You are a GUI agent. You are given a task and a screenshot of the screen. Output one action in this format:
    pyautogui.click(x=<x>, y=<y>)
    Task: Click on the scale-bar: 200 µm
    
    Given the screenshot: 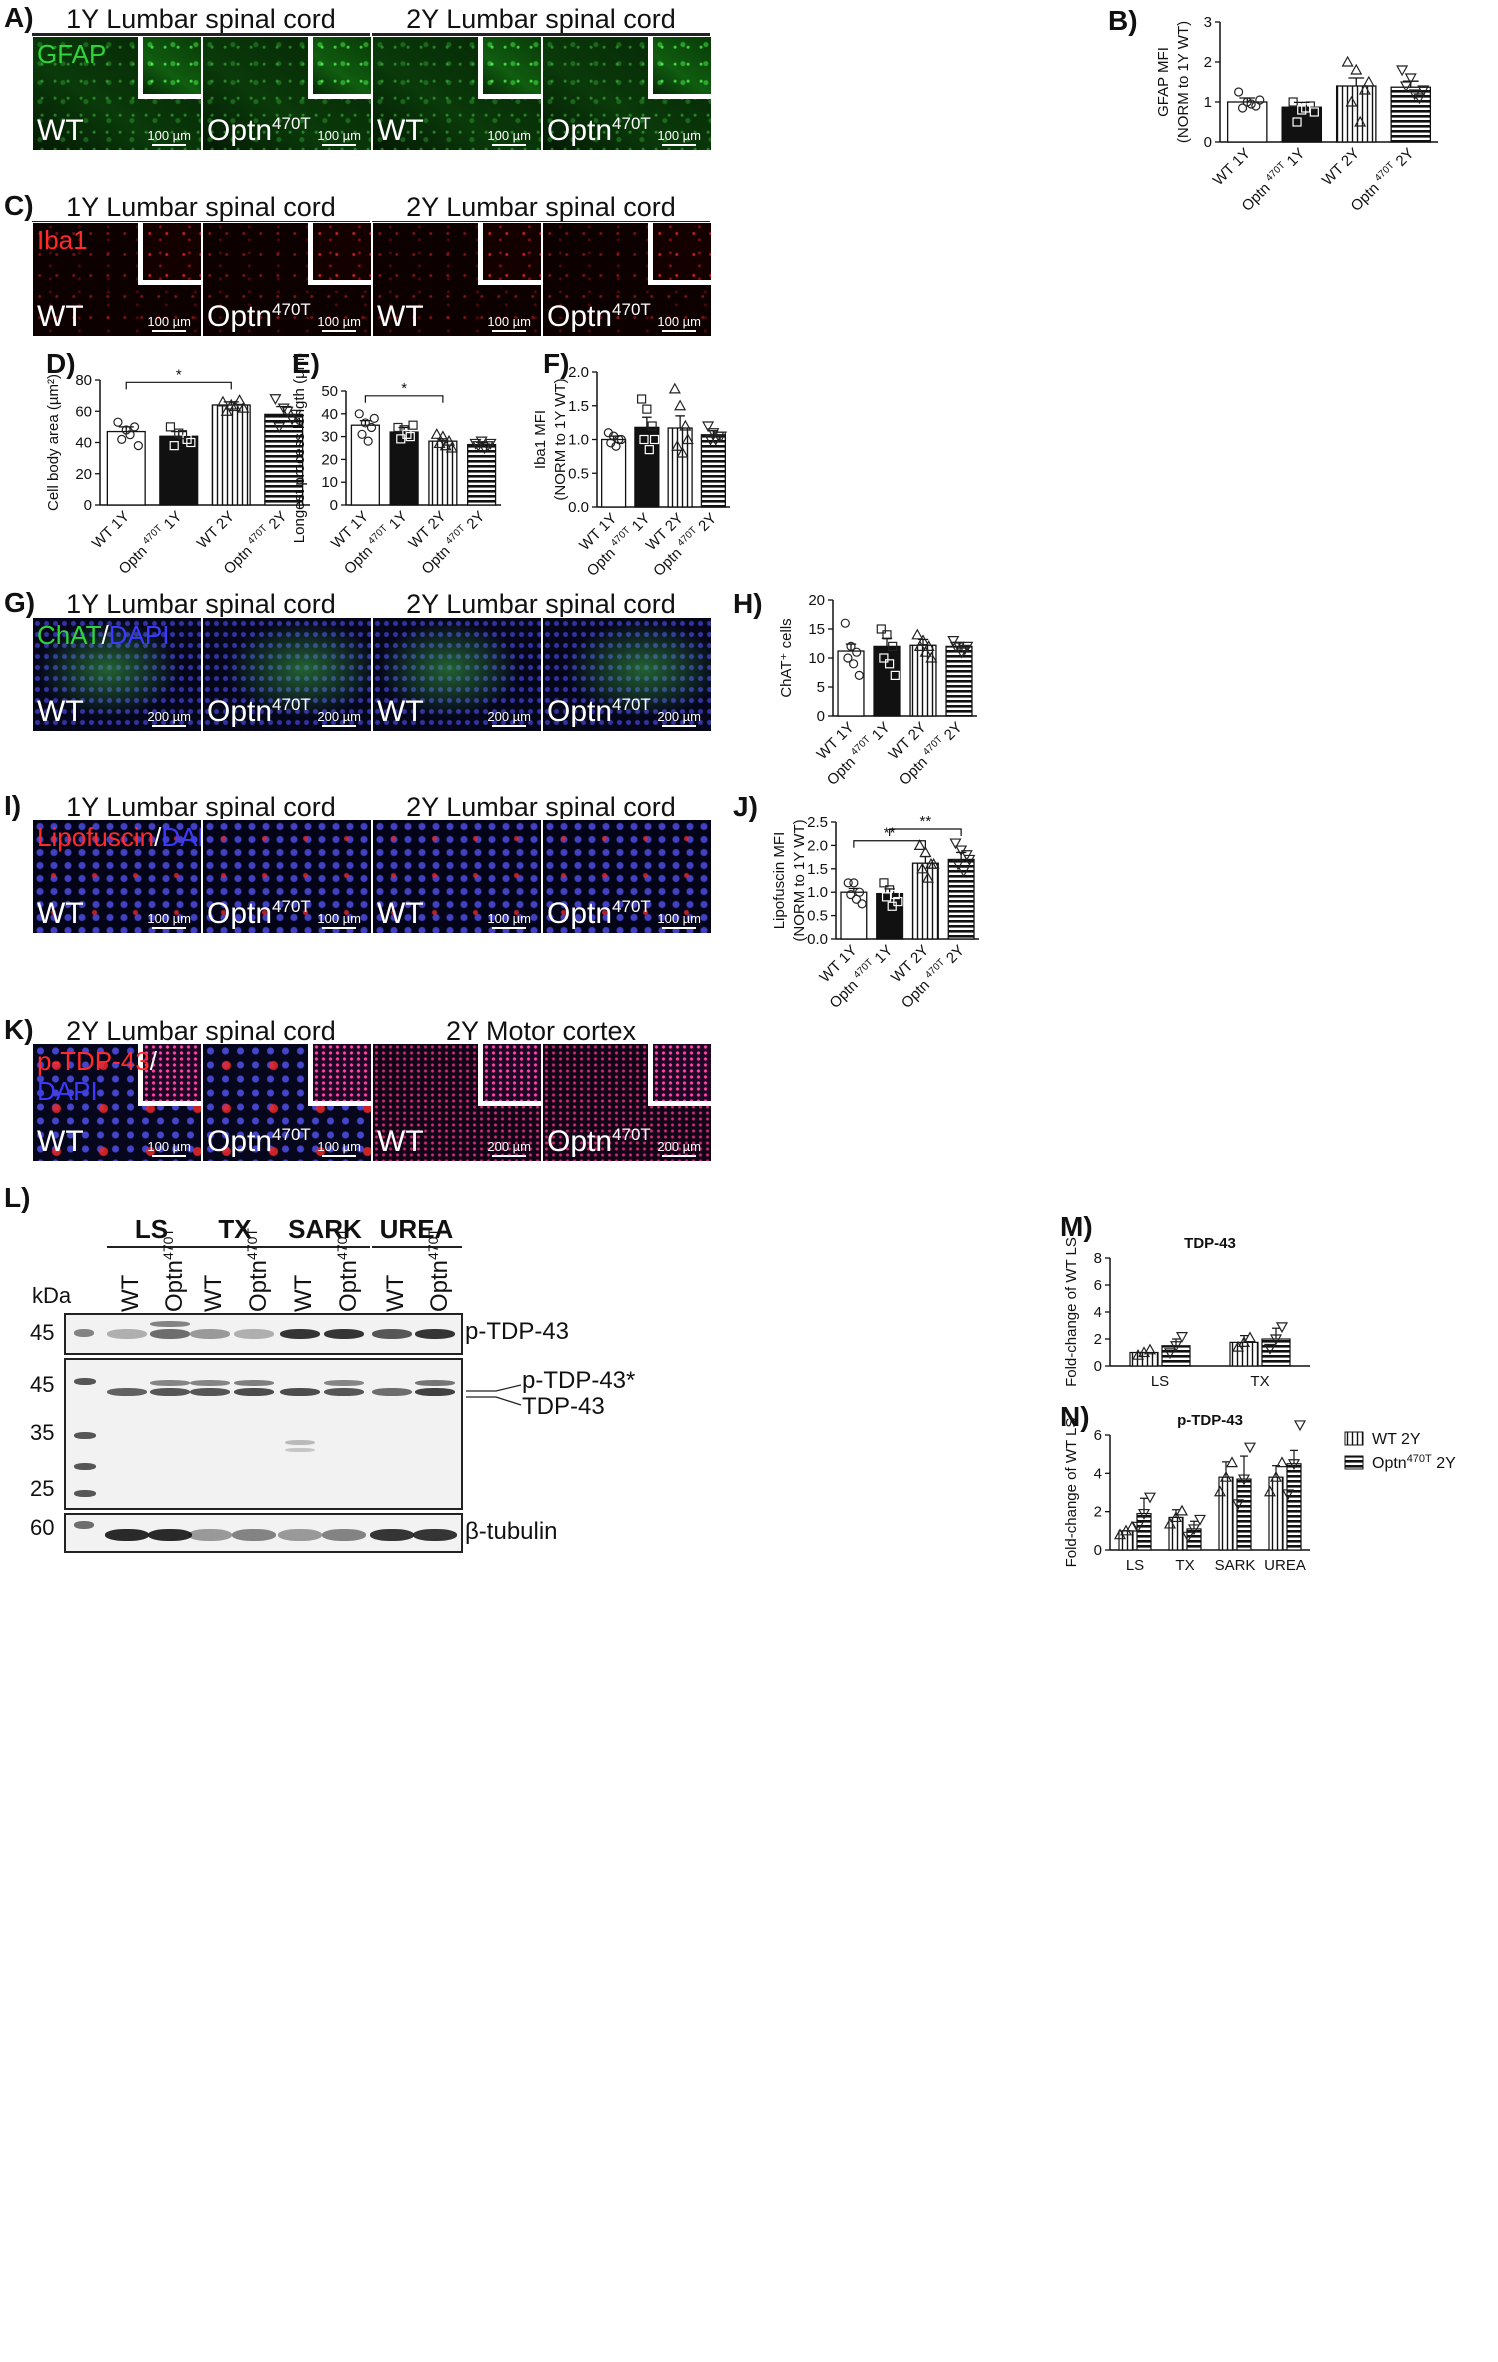 What is the action you would take?
    pyautogui.click(x=169, y=718)
    